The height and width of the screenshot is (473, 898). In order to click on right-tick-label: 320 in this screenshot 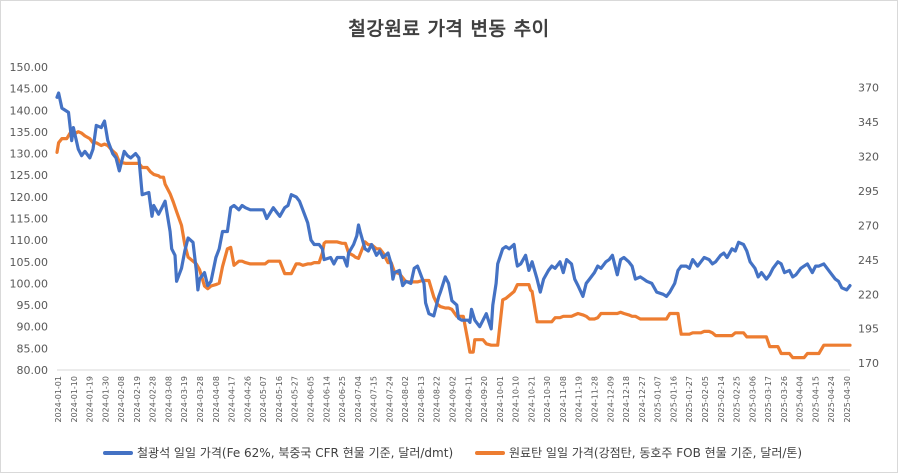, I will do `click(868, 157)`.